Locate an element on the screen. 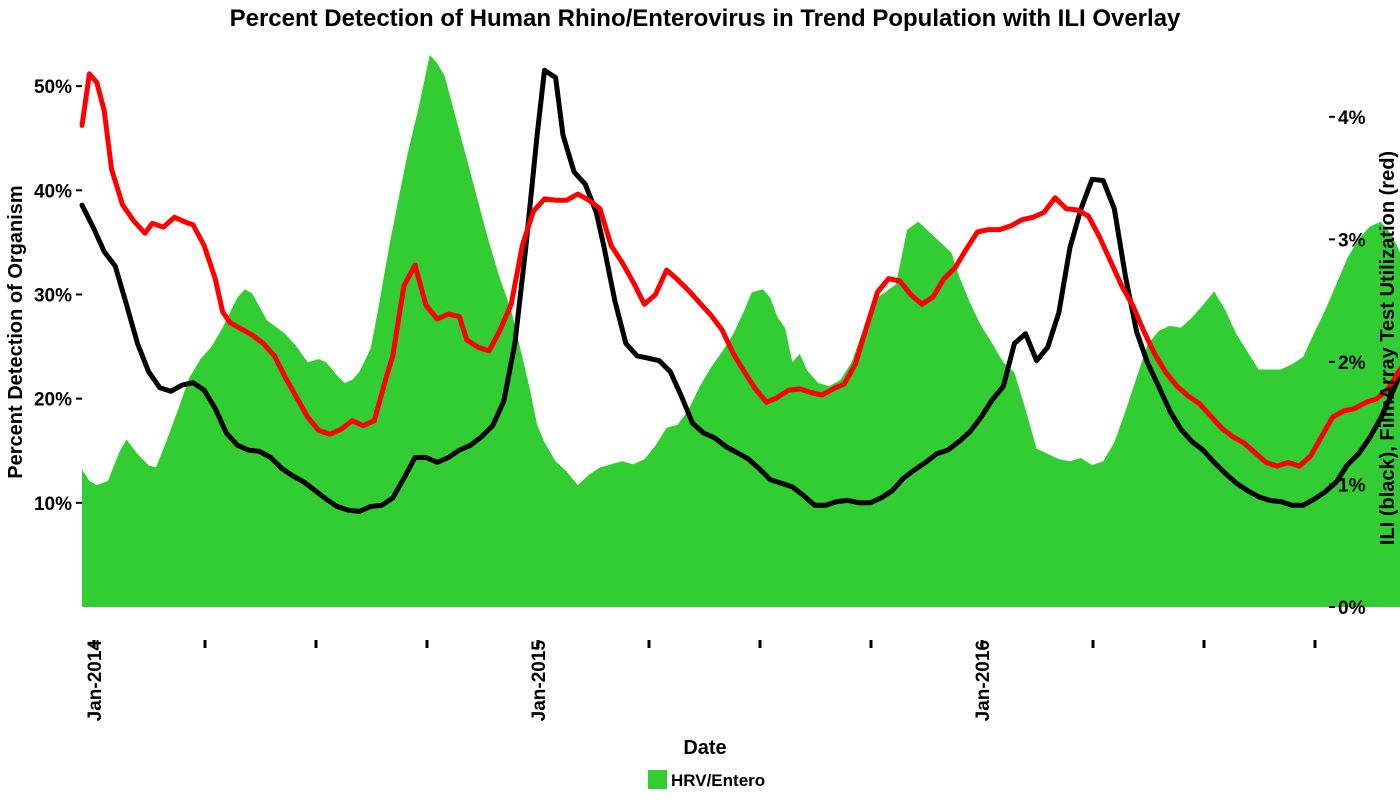  y-left-tick-label: 50% is located at coordinates (53, 87).